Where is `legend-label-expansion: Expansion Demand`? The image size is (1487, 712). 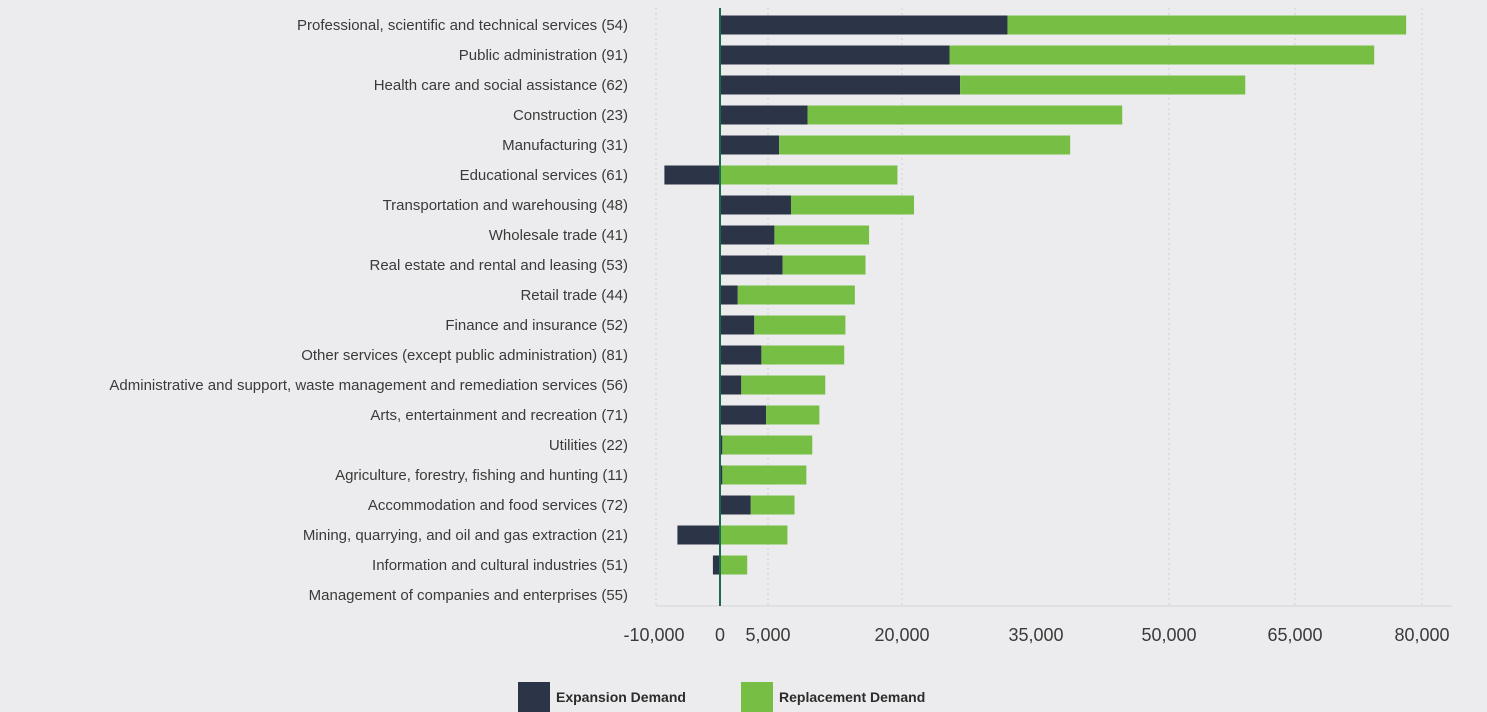
legend-label-expansion: Expansion Demand is located at coordinates (621, 697).